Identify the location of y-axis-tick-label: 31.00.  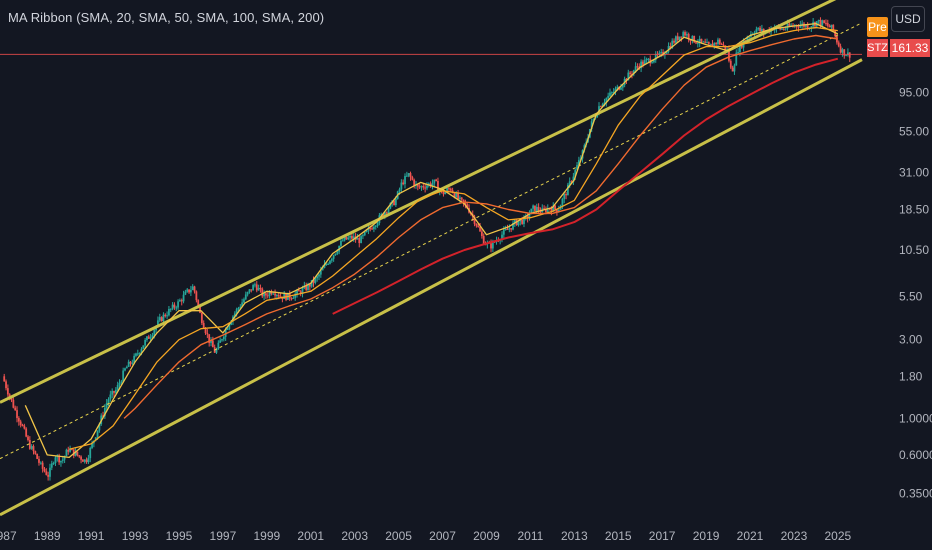
(914, 173).